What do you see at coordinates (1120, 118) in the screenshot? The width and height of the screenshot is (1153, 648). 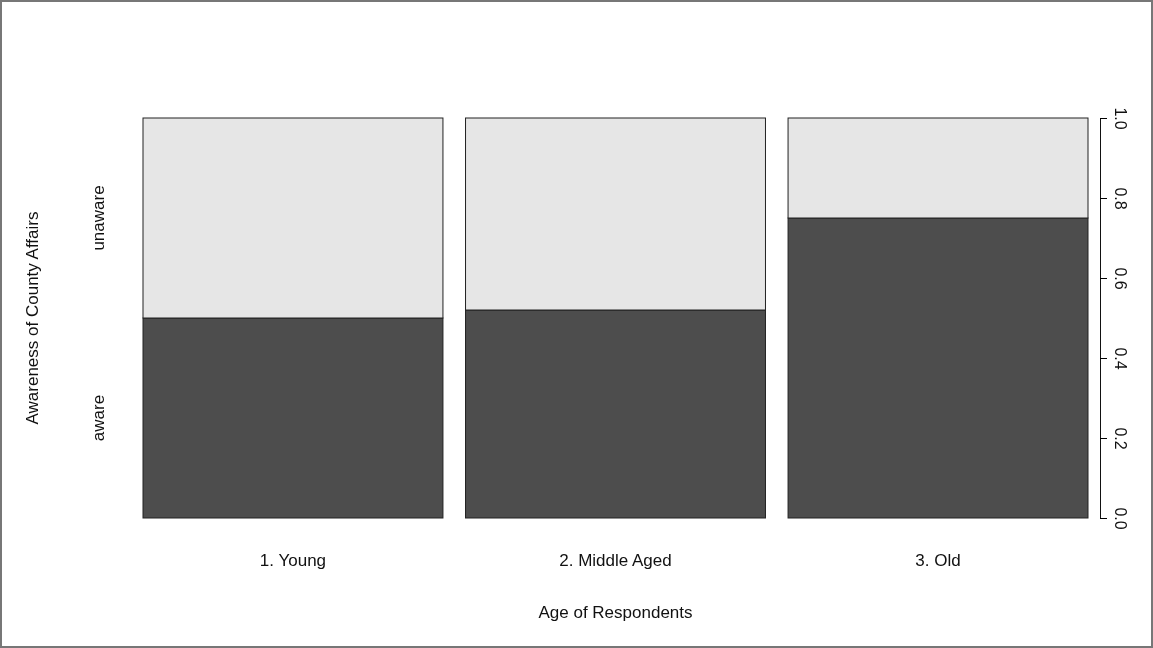 I see `y-tick-label: 1.0` at bounding box center [1120, 118].